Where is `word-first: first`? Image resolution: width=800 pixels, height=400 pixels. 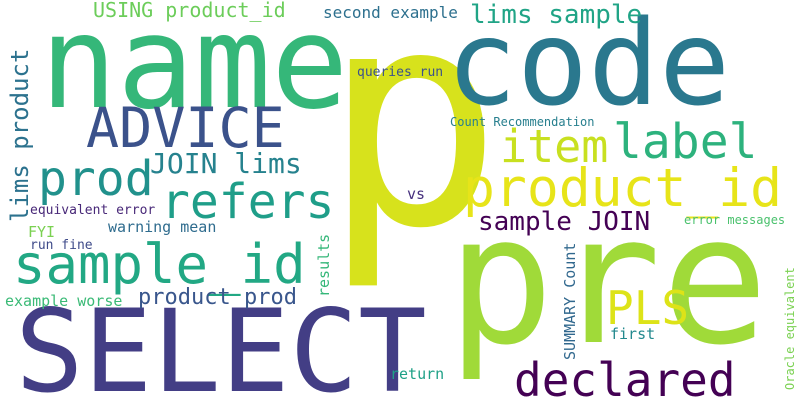 word-first: first is located at coordinates (633, 334).